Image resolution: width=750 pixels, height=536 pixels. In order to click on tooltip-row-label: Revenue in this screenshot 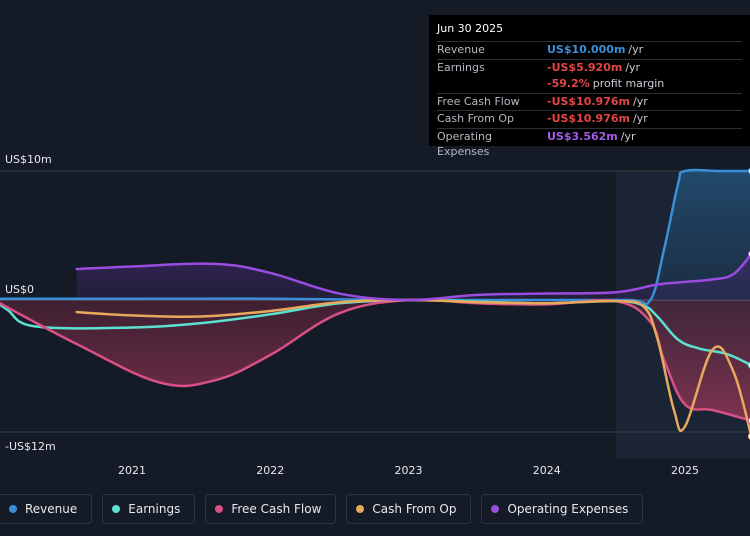, I will do `click(461, 49)`.